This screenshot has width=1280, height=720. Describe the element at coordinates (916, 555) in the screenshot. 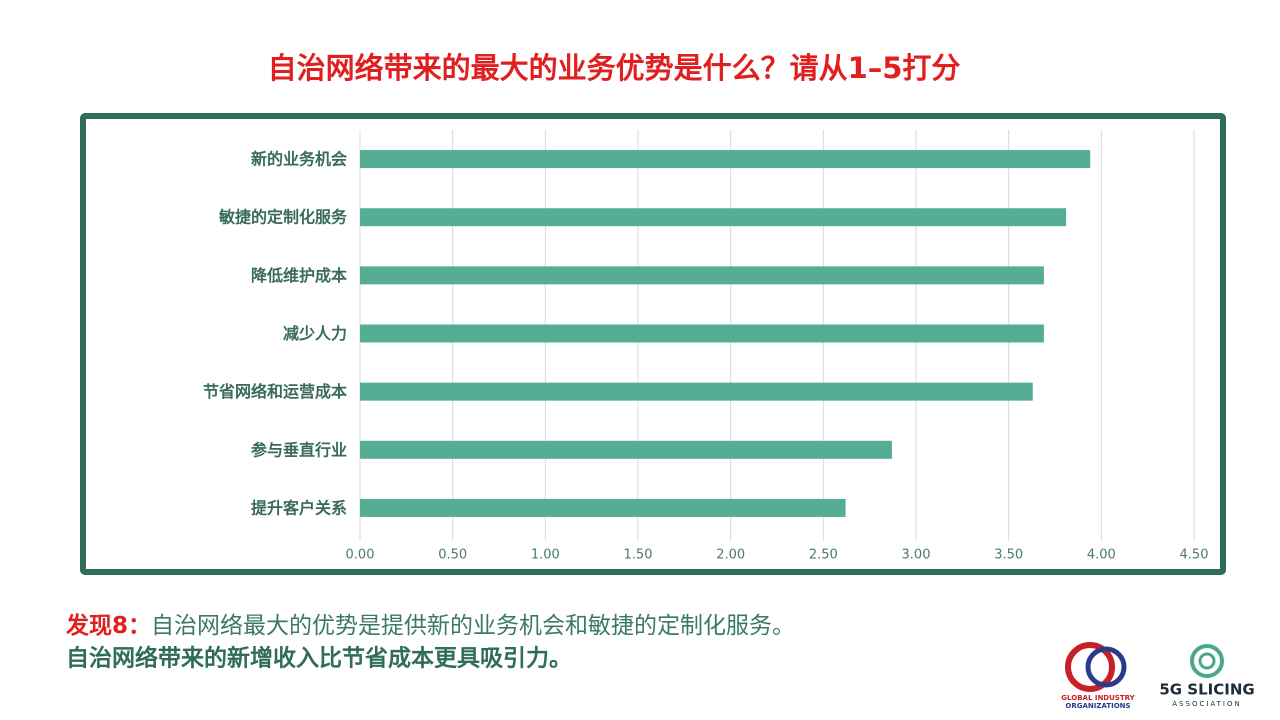

I see `x-tick-label: 3.00` at that location.